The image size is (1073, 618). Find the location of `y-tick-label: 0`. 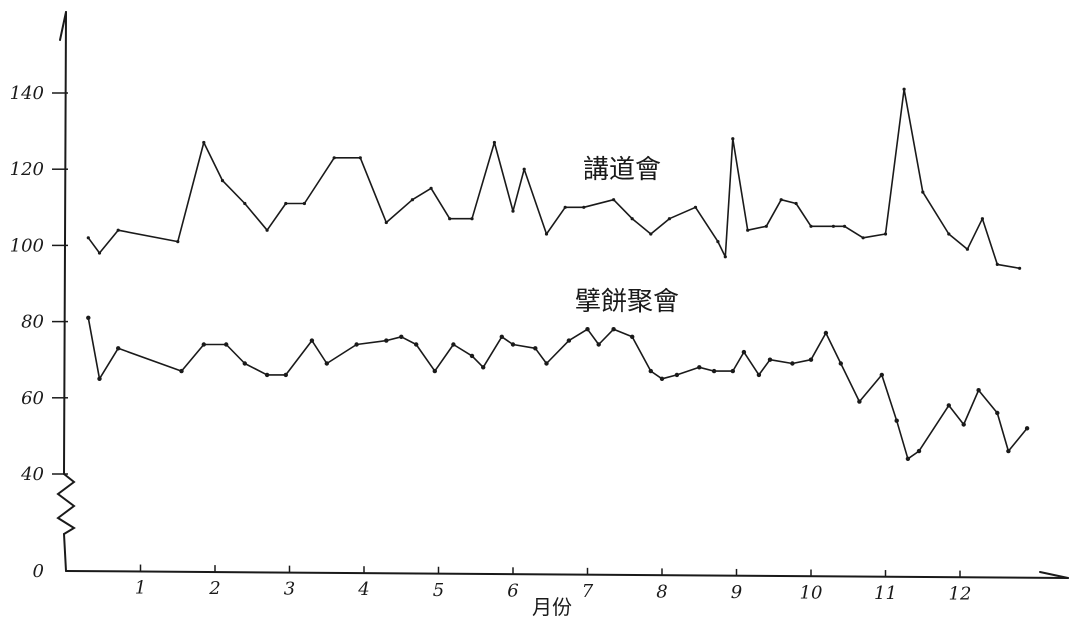

y-tick-label: 0 is located at coordinates (38, 571).